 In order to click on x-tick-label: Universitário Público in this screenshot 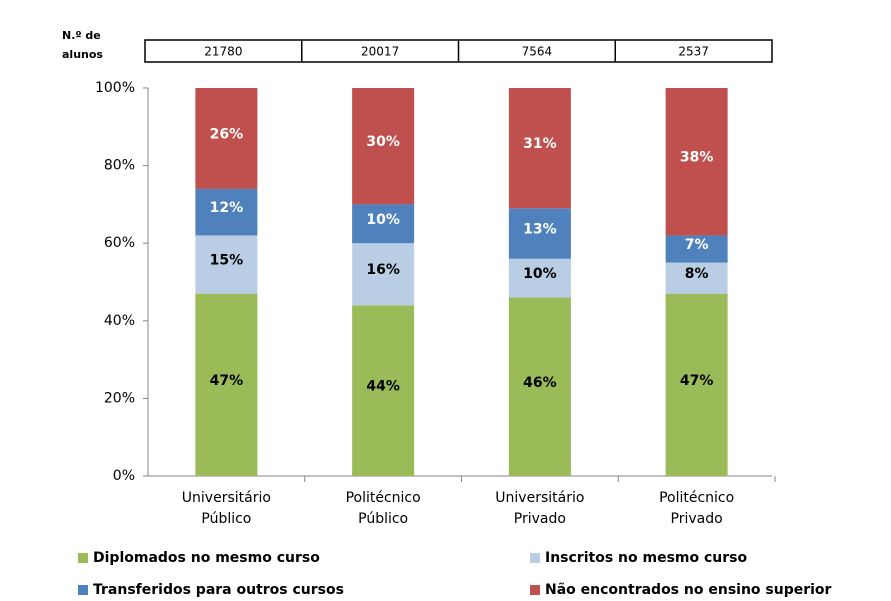, I will do `click(226, 508)`.